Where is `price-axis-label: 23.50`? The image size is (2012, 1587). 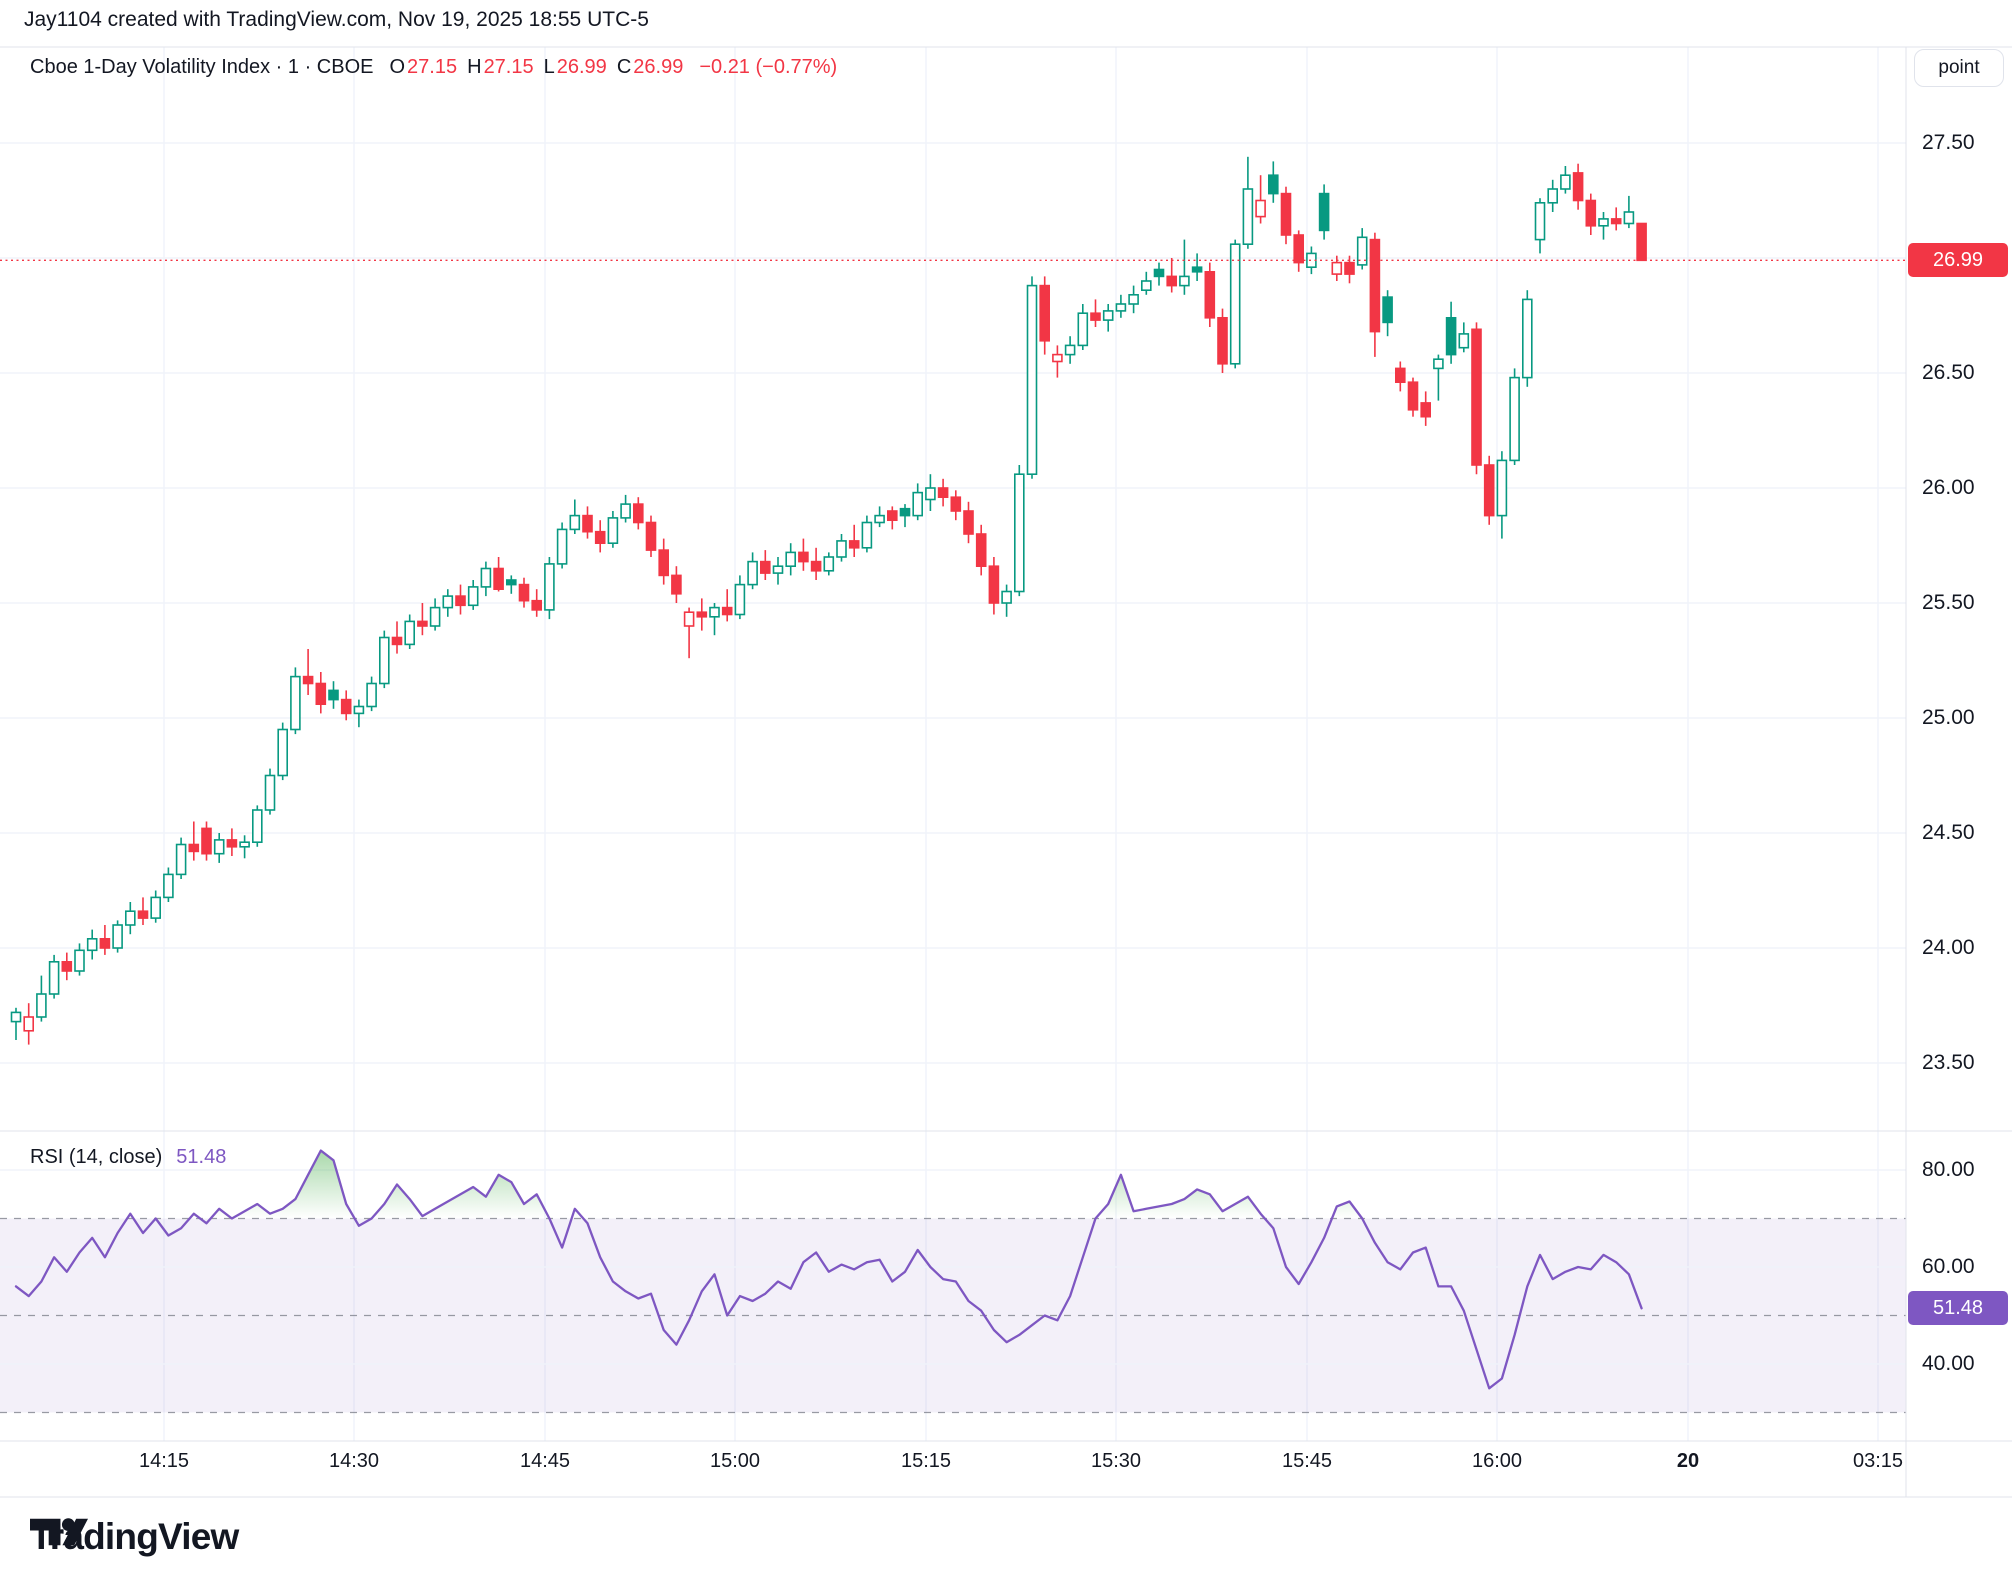
price-axis-label: 23.50 is located at coordinates (1948, 1062).